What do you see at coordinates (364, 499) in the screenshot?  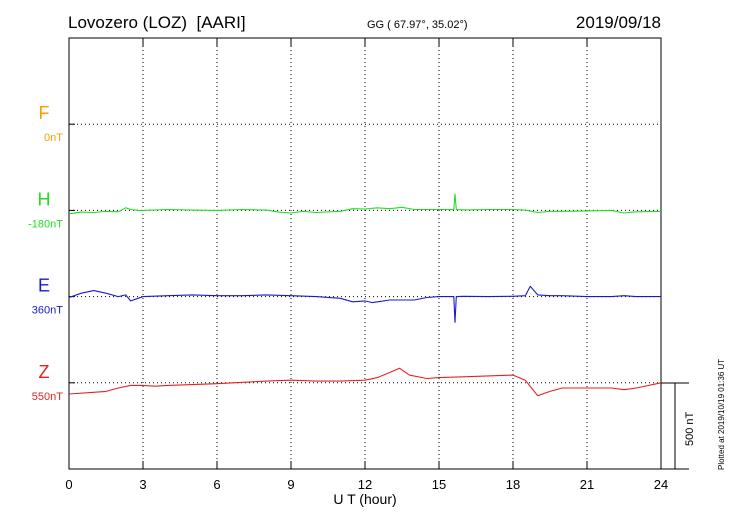 I see `x-axis-label: U T (hour)` at bounding box center [364, 499].